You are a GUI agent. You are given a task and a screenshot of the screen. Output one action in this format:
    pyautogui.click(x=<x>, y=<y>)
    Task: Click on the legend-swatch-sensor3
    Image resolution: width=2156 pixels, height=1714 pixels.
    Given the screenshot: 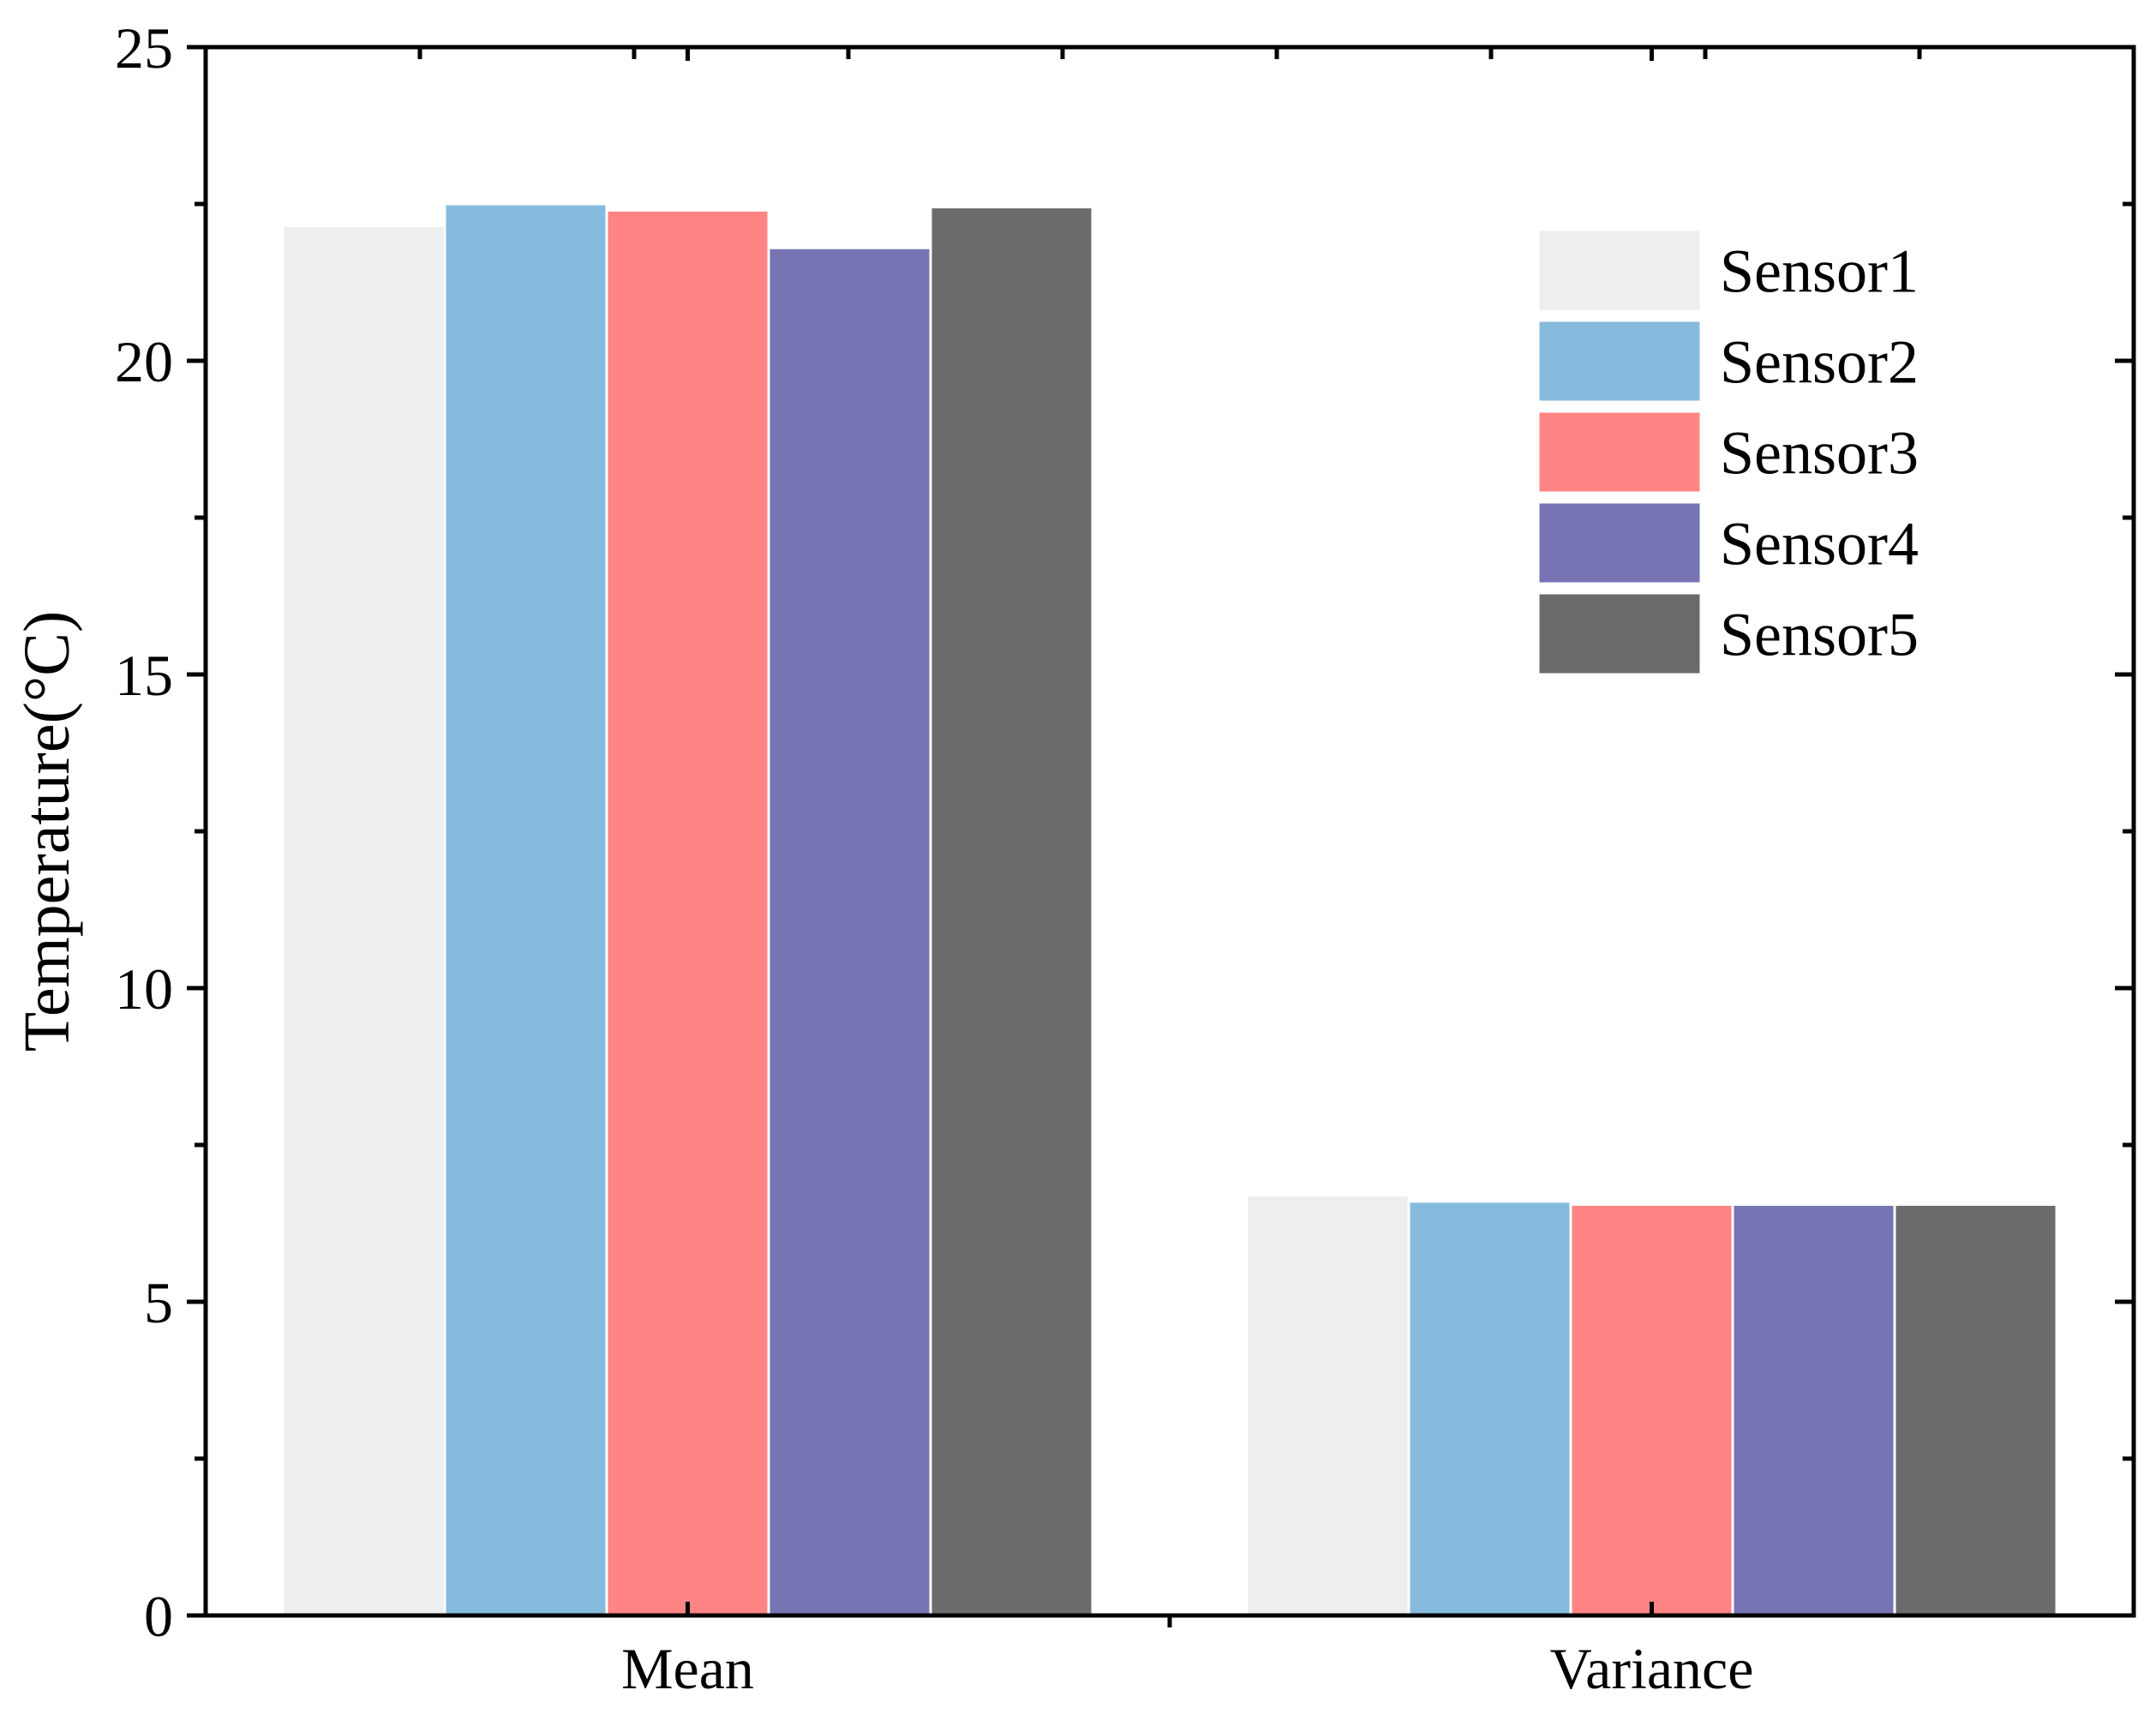 What is the action you would take?
    pyautogui.click(x=1620, y=452)
    